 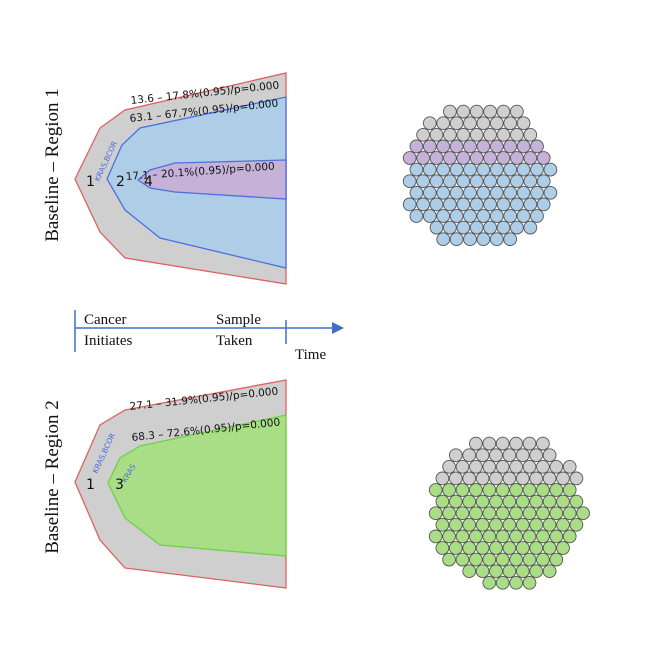 I want to click on node-label-2: 2, so click(x=120, y=182).